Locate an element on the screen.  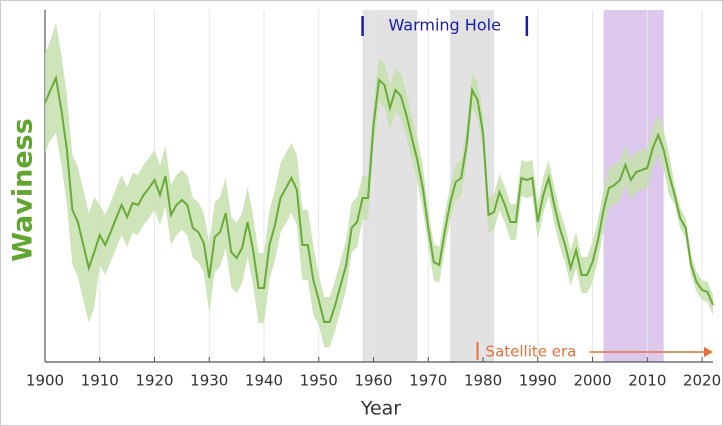
x-tick-label: 1990 is located at coordinates (538, 381).